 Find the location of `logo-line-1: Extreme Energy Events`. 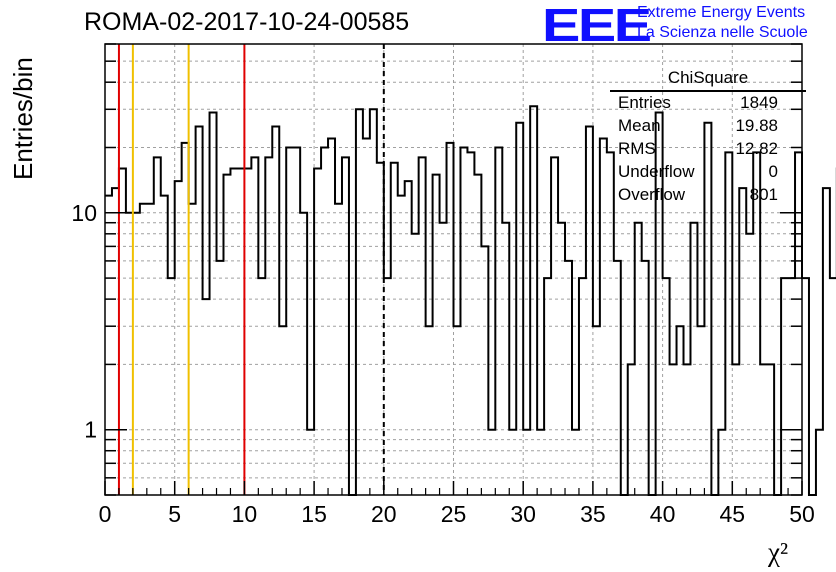

logo-line-1: Extreme Energy Events is located at coordinates (721, 12).